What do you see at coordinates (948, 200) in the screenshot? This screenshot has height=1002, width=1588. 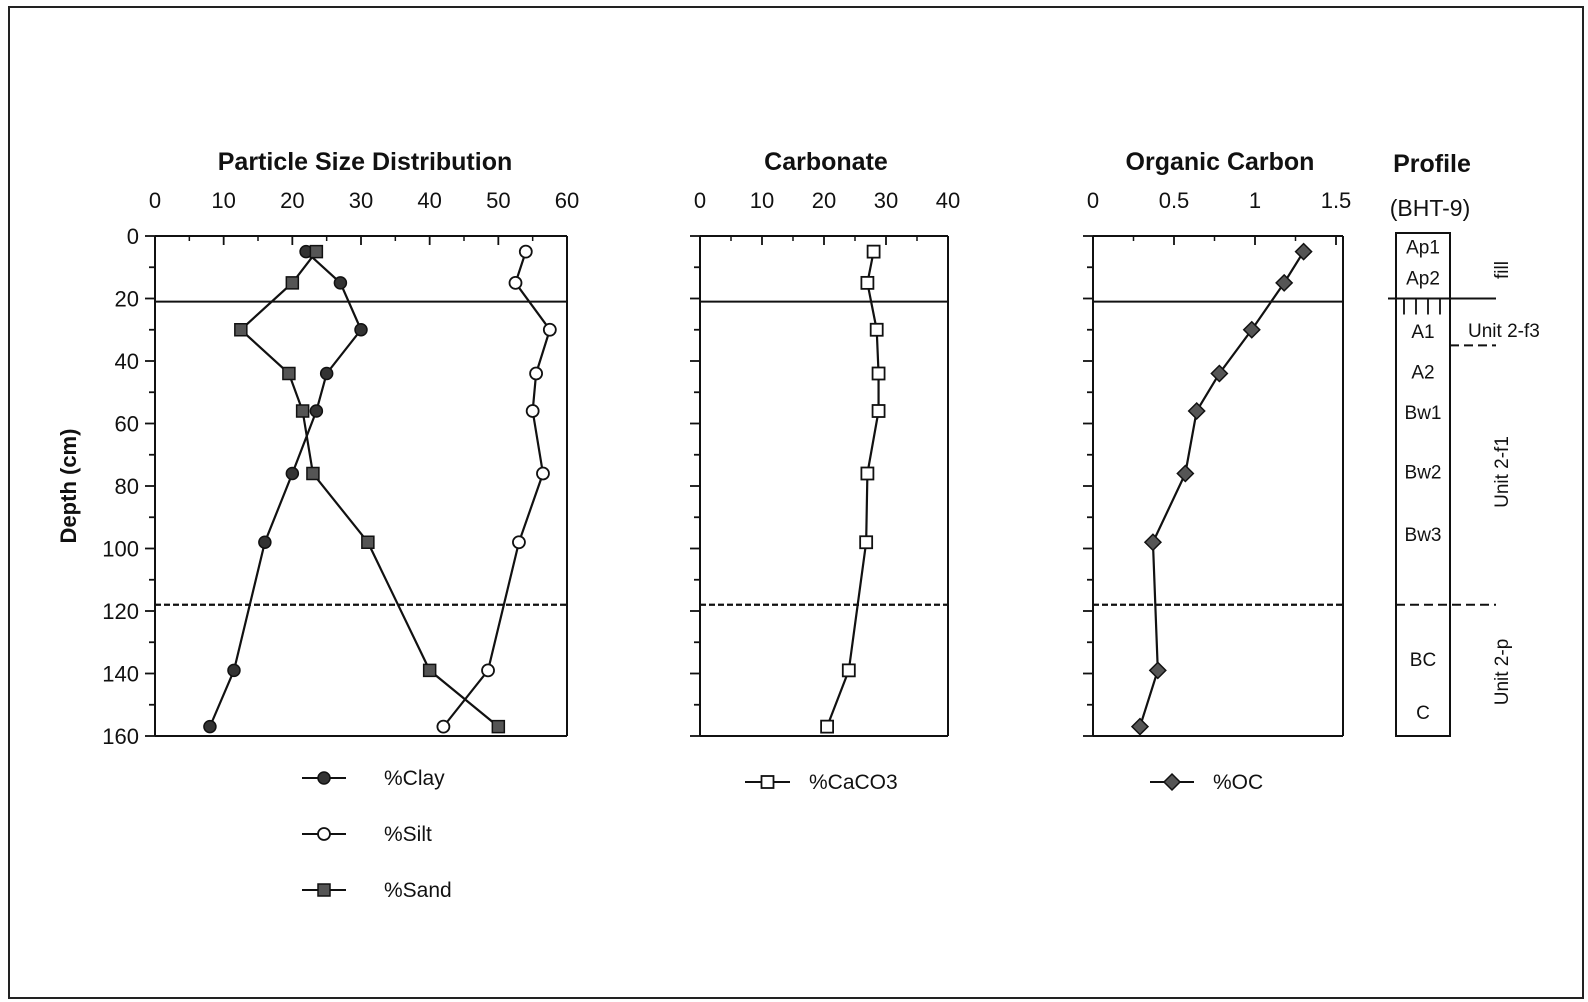 I see `panel-1-x-tick-label: 40` at bounding box center [948, 200].